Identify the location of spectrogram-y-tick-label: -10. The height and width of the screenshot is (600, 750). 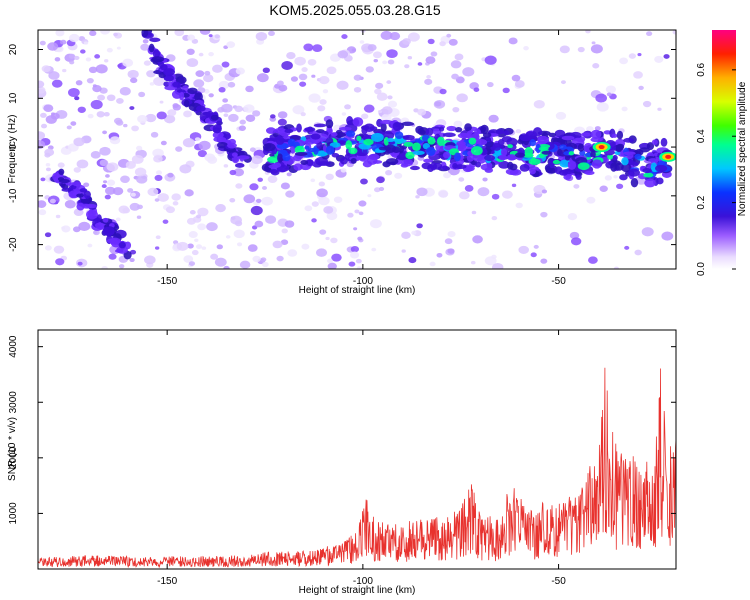
(13, 195).